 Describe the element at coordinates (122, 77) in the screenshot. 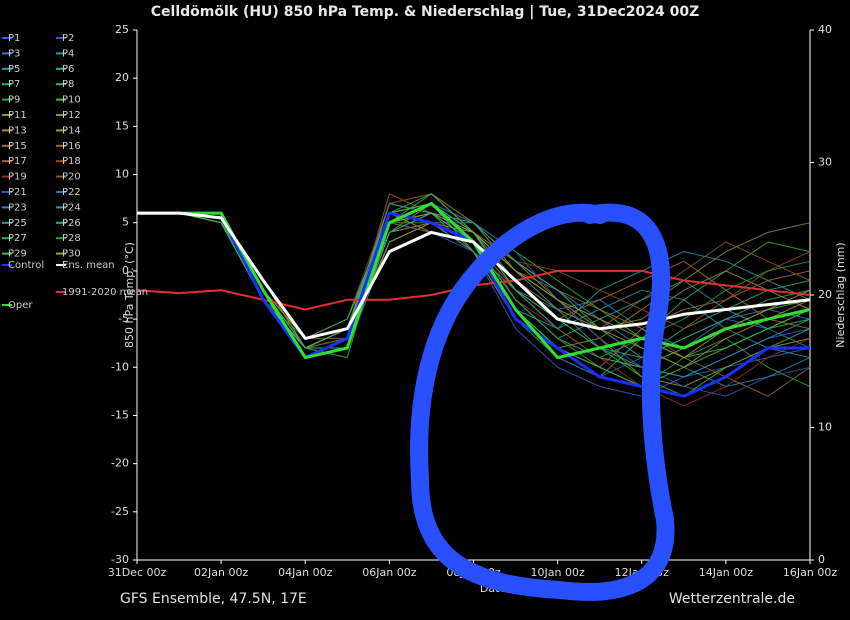

I see `y-tick-label: 20` at that location.